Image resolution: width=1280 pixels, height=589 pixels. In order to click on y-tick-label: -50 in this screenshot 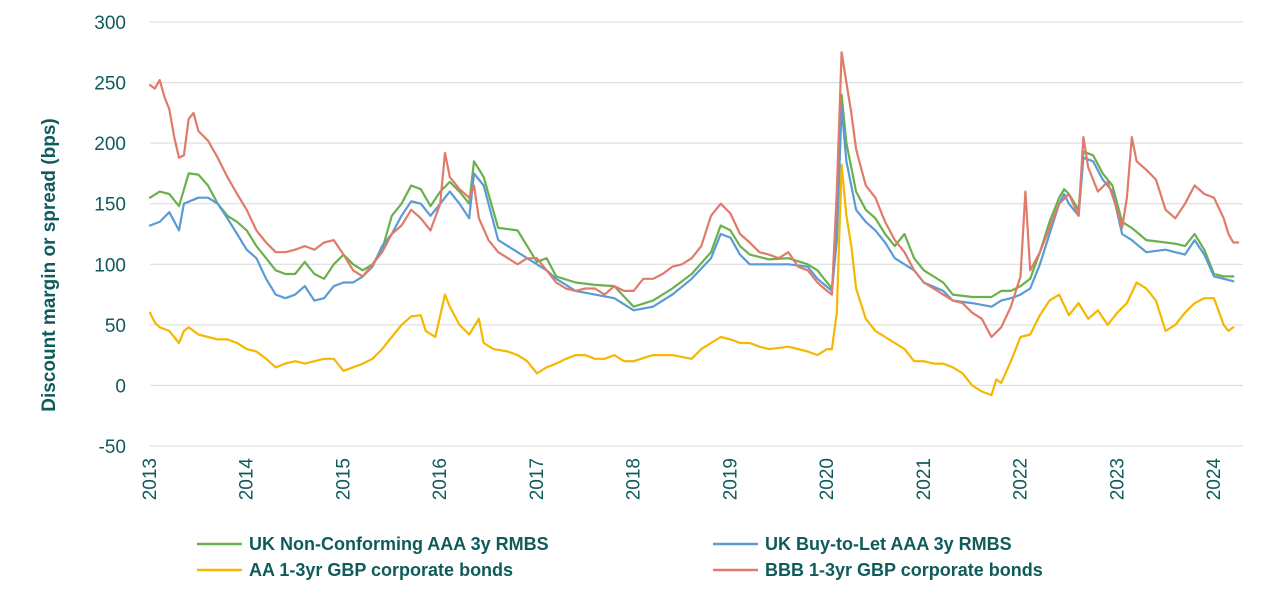, I will do `click(112, 447)`.